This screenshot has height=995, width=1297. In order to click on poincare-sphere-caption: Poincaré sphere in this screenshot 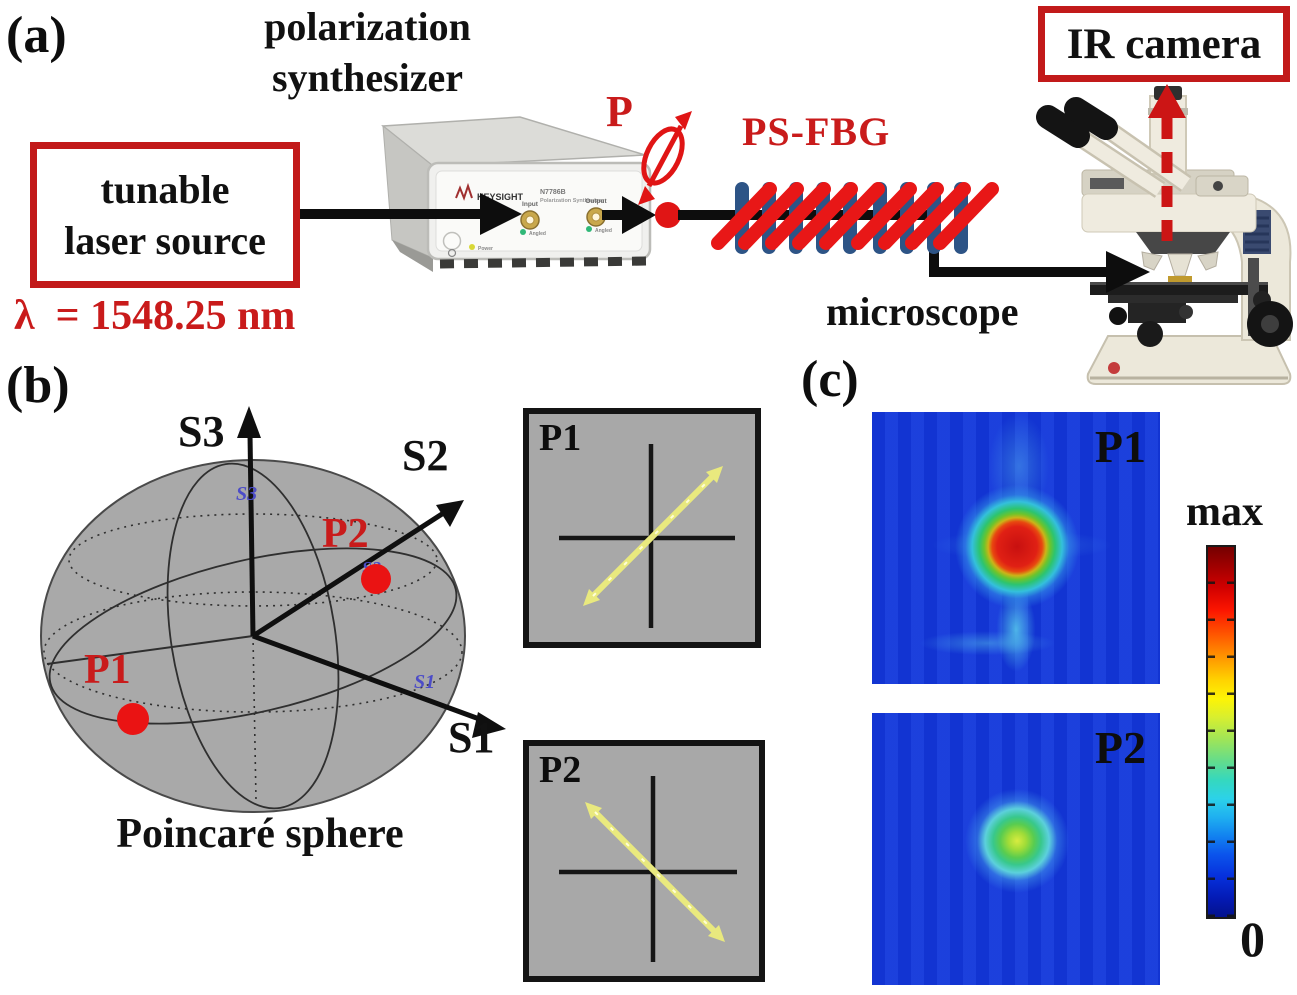, I will do `click(260, 834)`.